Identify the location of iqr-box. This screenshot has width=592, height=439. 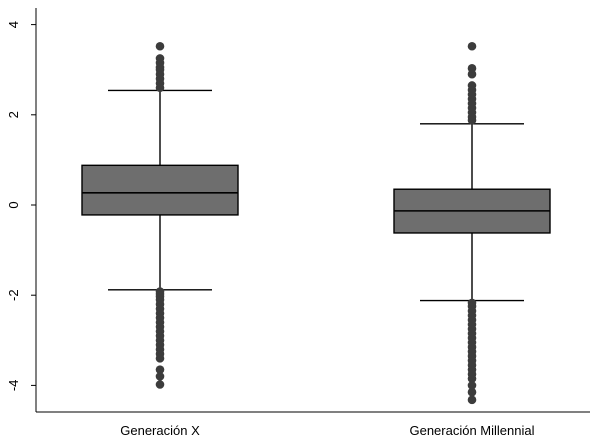
(160, 190).